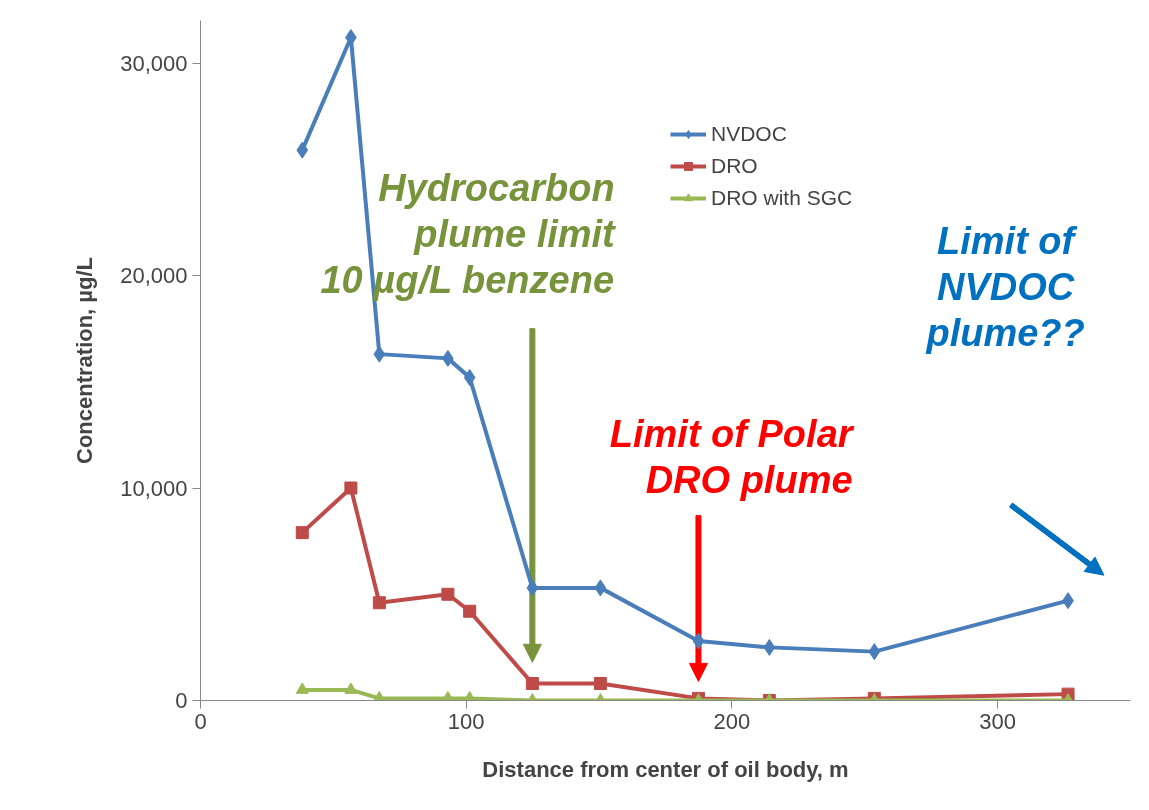 The width and height of the screenshot is (1149, 810). I want to click on y-tick-label: 0, so click(181, 700).